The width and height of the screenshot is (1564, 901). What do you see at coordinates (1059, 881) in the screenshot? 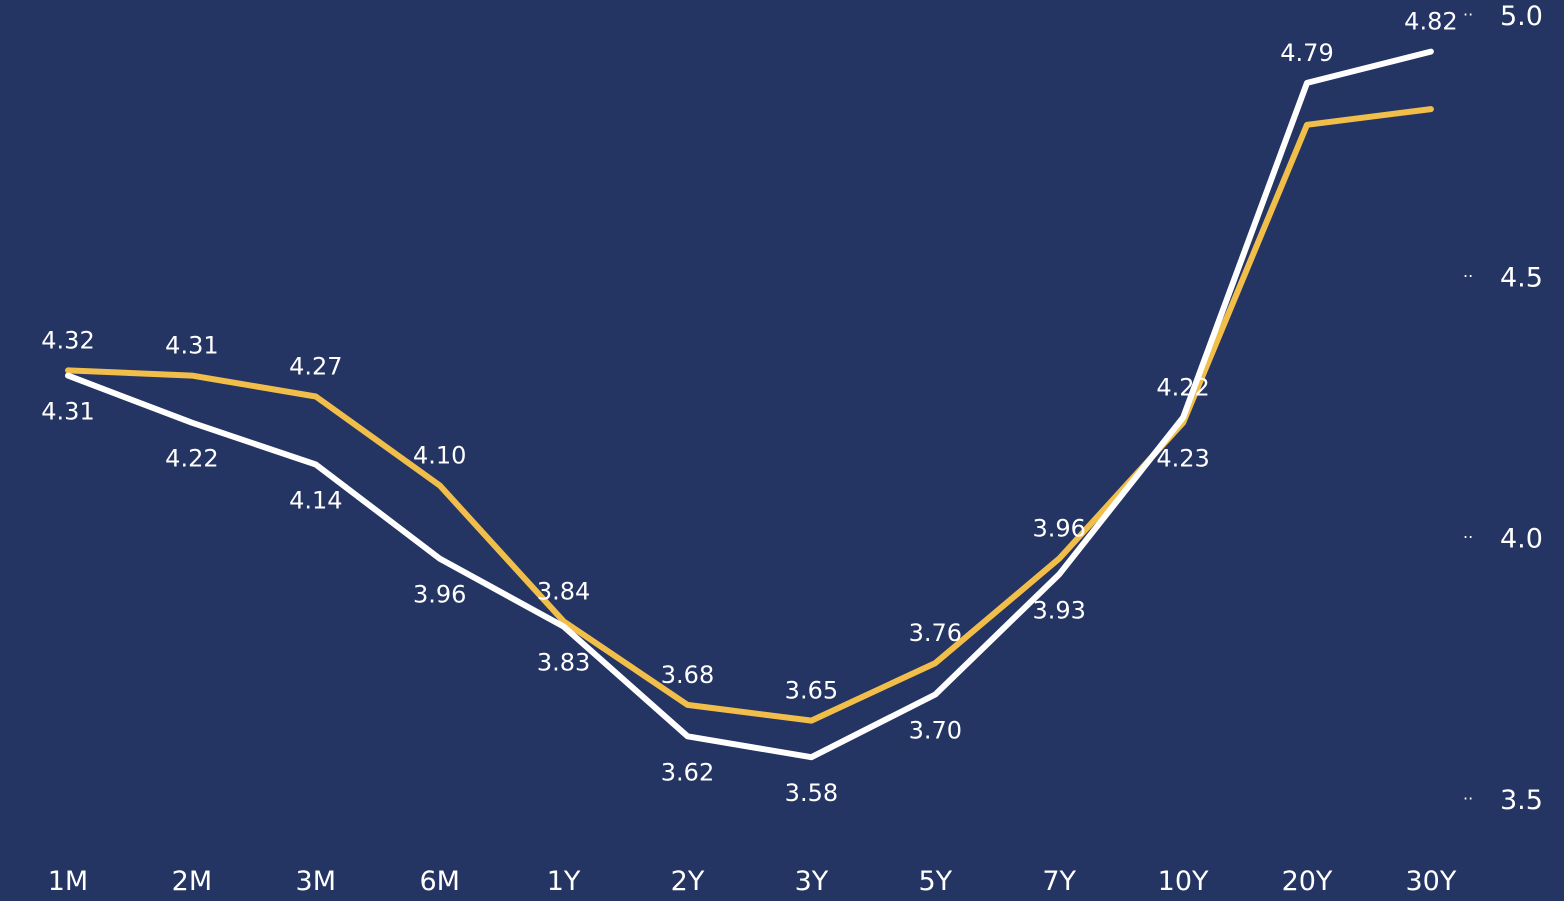
I see `x-tick-label: 7Y` at bounding box center [1059, 881].